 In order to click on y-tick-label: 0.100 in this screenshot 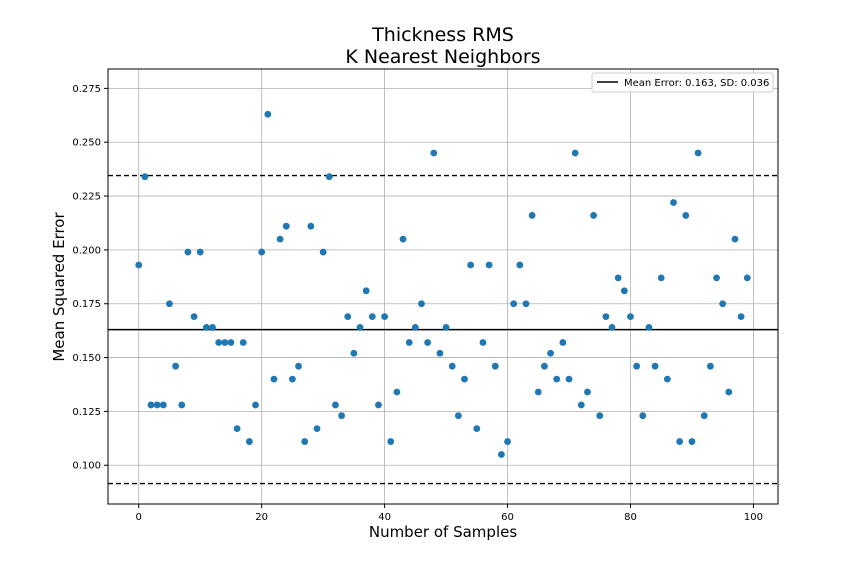, I will do `click(86, 466)`.